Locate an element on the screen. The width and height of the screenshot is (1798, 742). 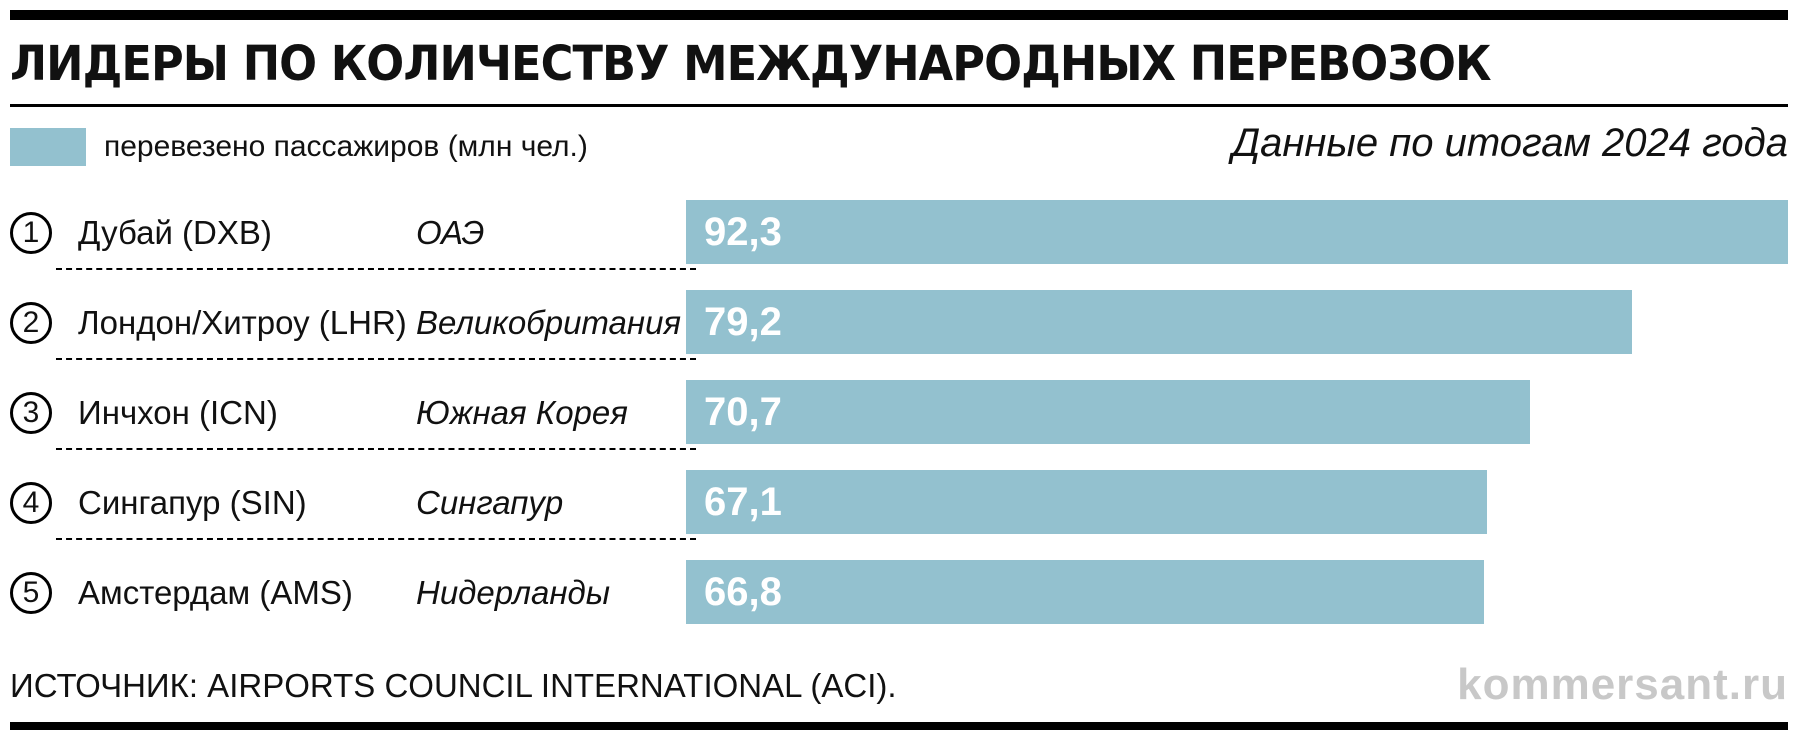
rank-badge: 3 is located at coordinates (31, 413).